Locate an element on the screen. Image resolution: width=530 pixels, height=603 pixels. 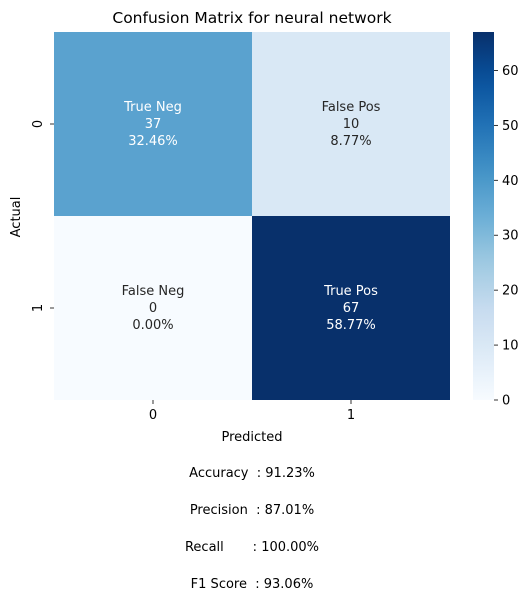
colorbar-gradient is located at coordinates (483, 216).